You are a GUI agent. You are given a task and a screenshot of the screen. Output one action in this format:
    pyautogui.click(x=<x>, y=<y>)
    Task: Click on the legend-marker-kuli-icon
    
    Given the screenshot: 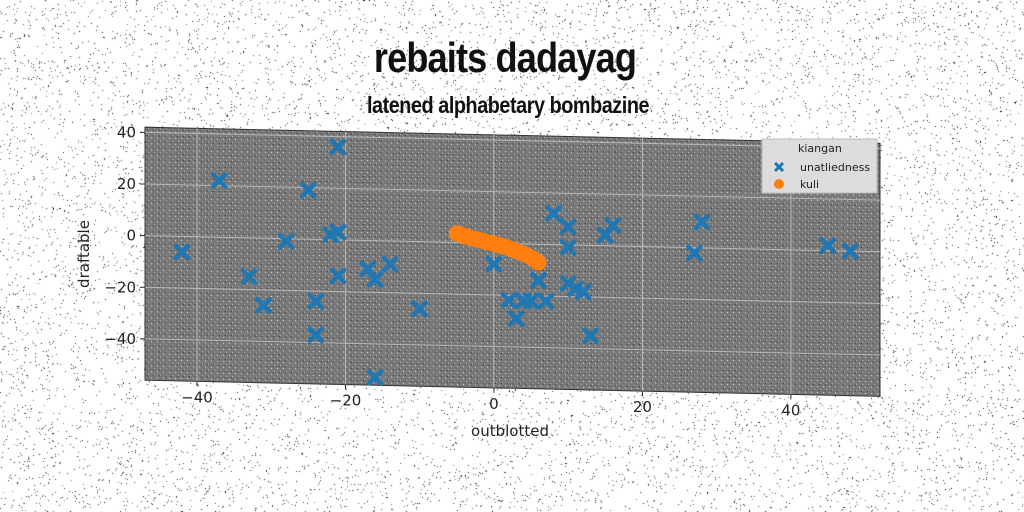 What is the action you would take?
    pyautogui.click(x=779, y=184)
    